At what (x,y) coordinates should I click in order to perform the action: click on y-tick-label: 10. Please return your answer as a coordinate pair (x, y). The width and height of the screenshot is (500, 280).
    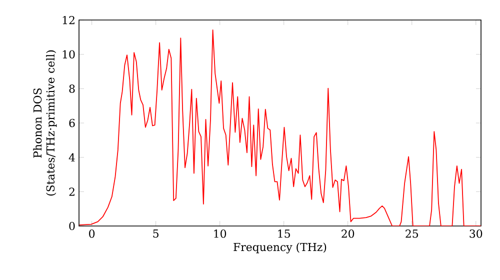
    Looking at the image, I should click on (68, 54).